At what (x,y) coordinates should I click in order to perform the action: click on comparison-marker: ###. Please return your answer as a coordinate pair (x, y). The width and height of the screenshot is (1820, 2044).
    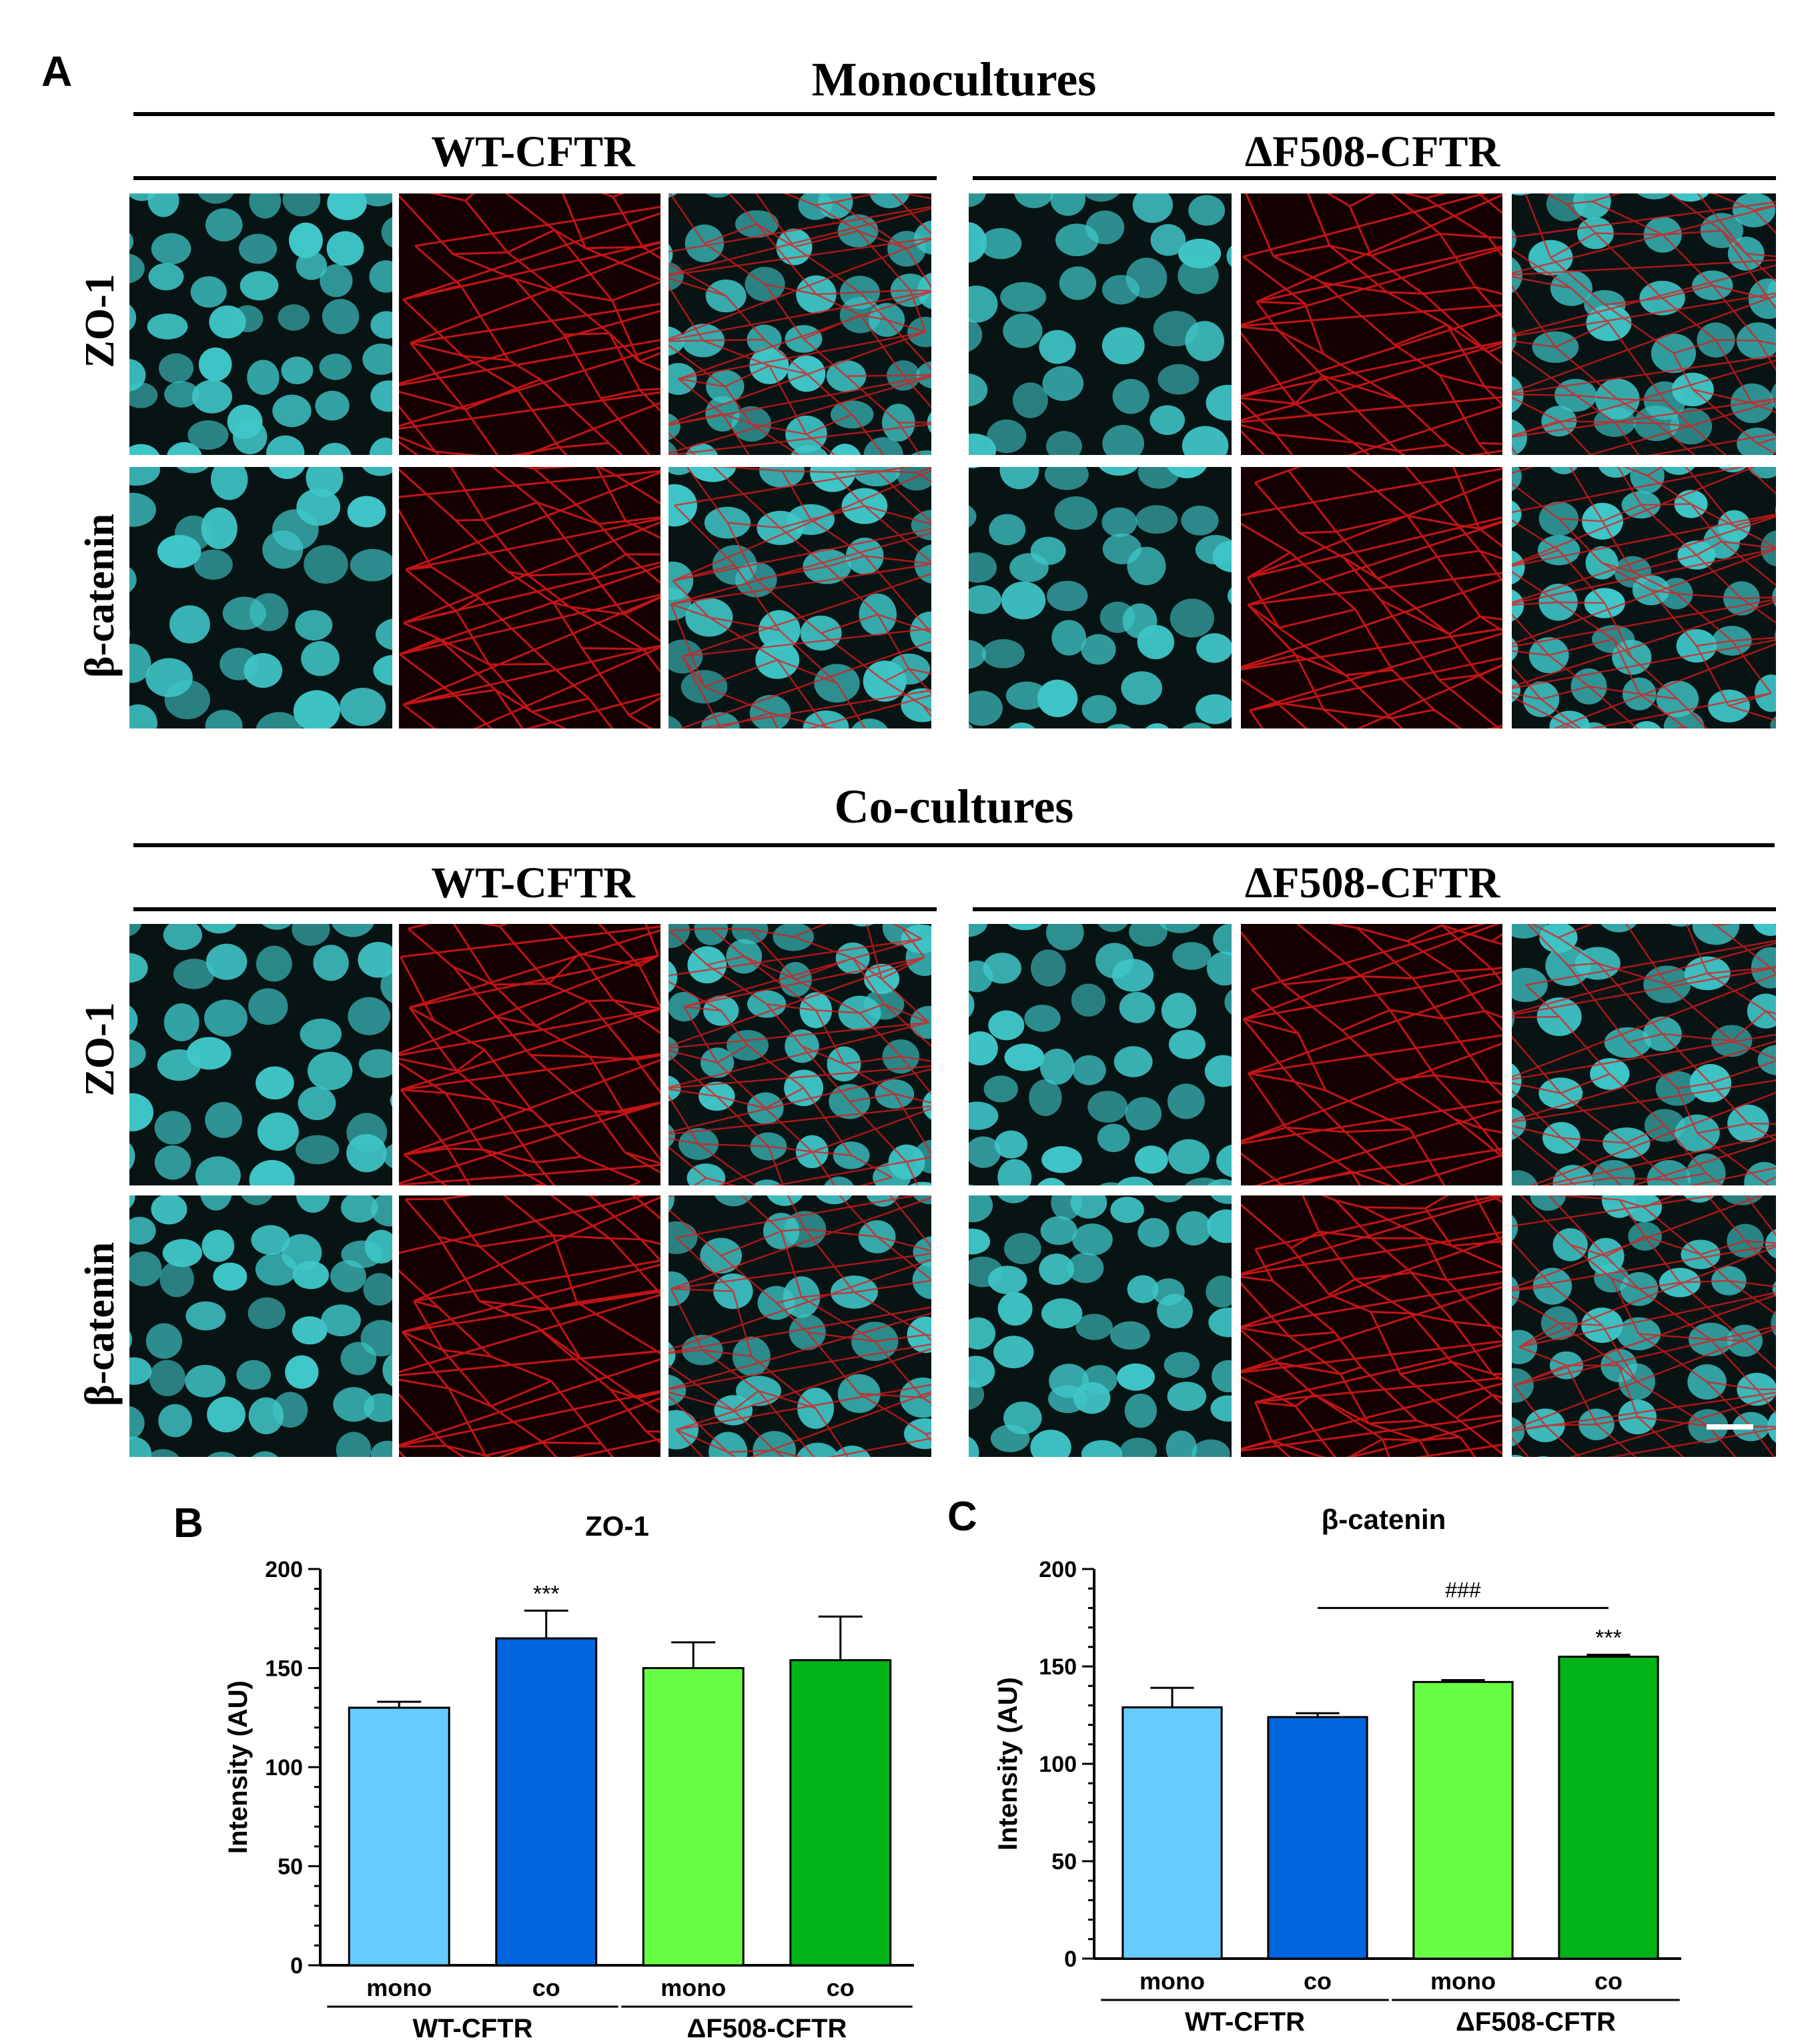
    Looking at the image, I should click on (1463, 1590).